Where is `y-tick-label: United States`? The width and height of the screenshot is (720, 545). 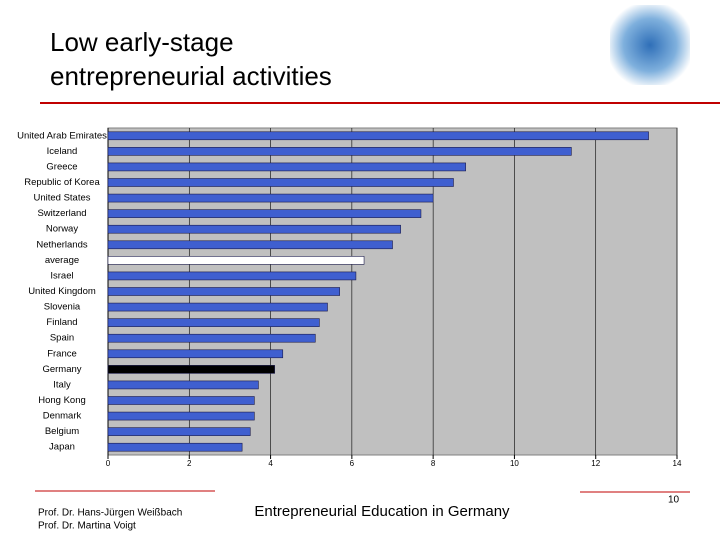 y-tick-label: United States is located at coordinates (61, 198).